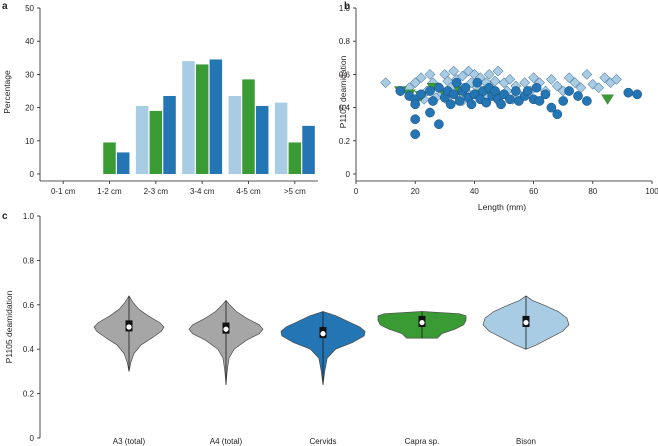 The width and height of the screenshot is (658, 446). Describe the element at coordinates (502, 207) in the screenshot. I see `panel-b-x-axis-label: Length (mm)` at that location.